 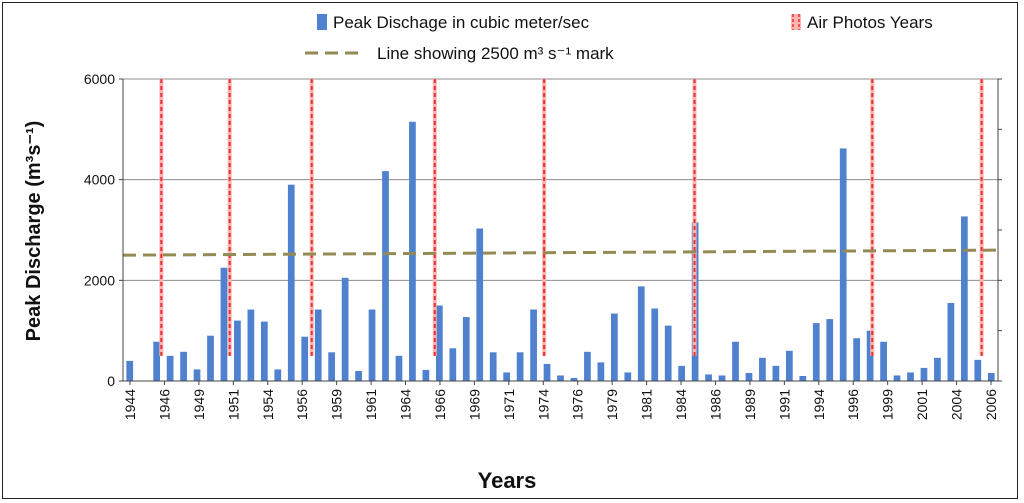 What do you see at coordinates (509, 404) in the screenshot?
I see `x-tick-label: 1971` at bounding box center [509, 404].